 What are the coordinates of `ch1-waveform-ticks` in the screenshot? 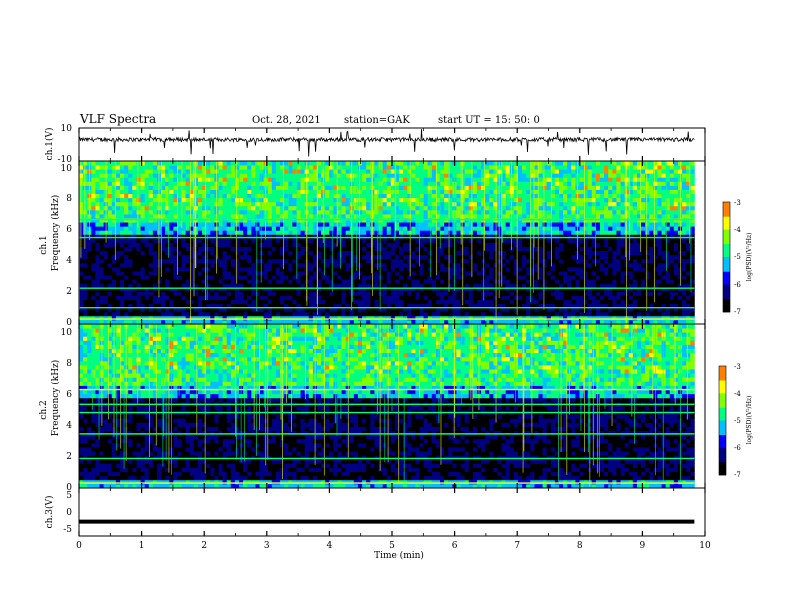 It's located at (392, 144).